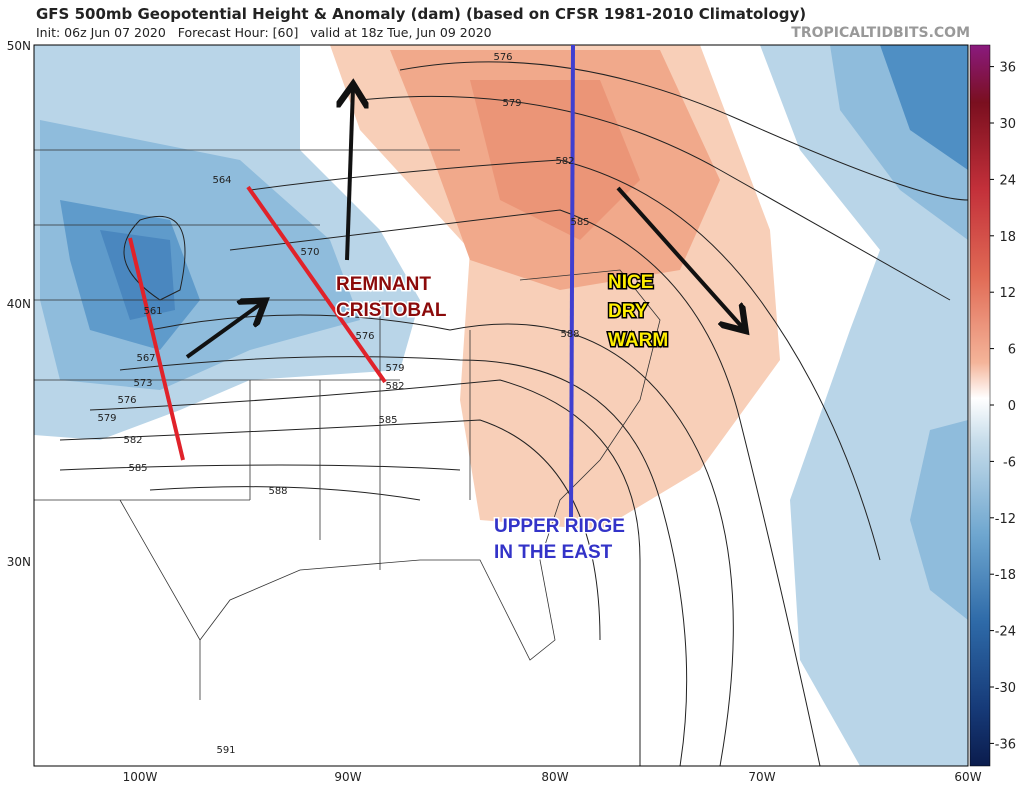  I want to click on contour-label: 570, so click(309, 252).